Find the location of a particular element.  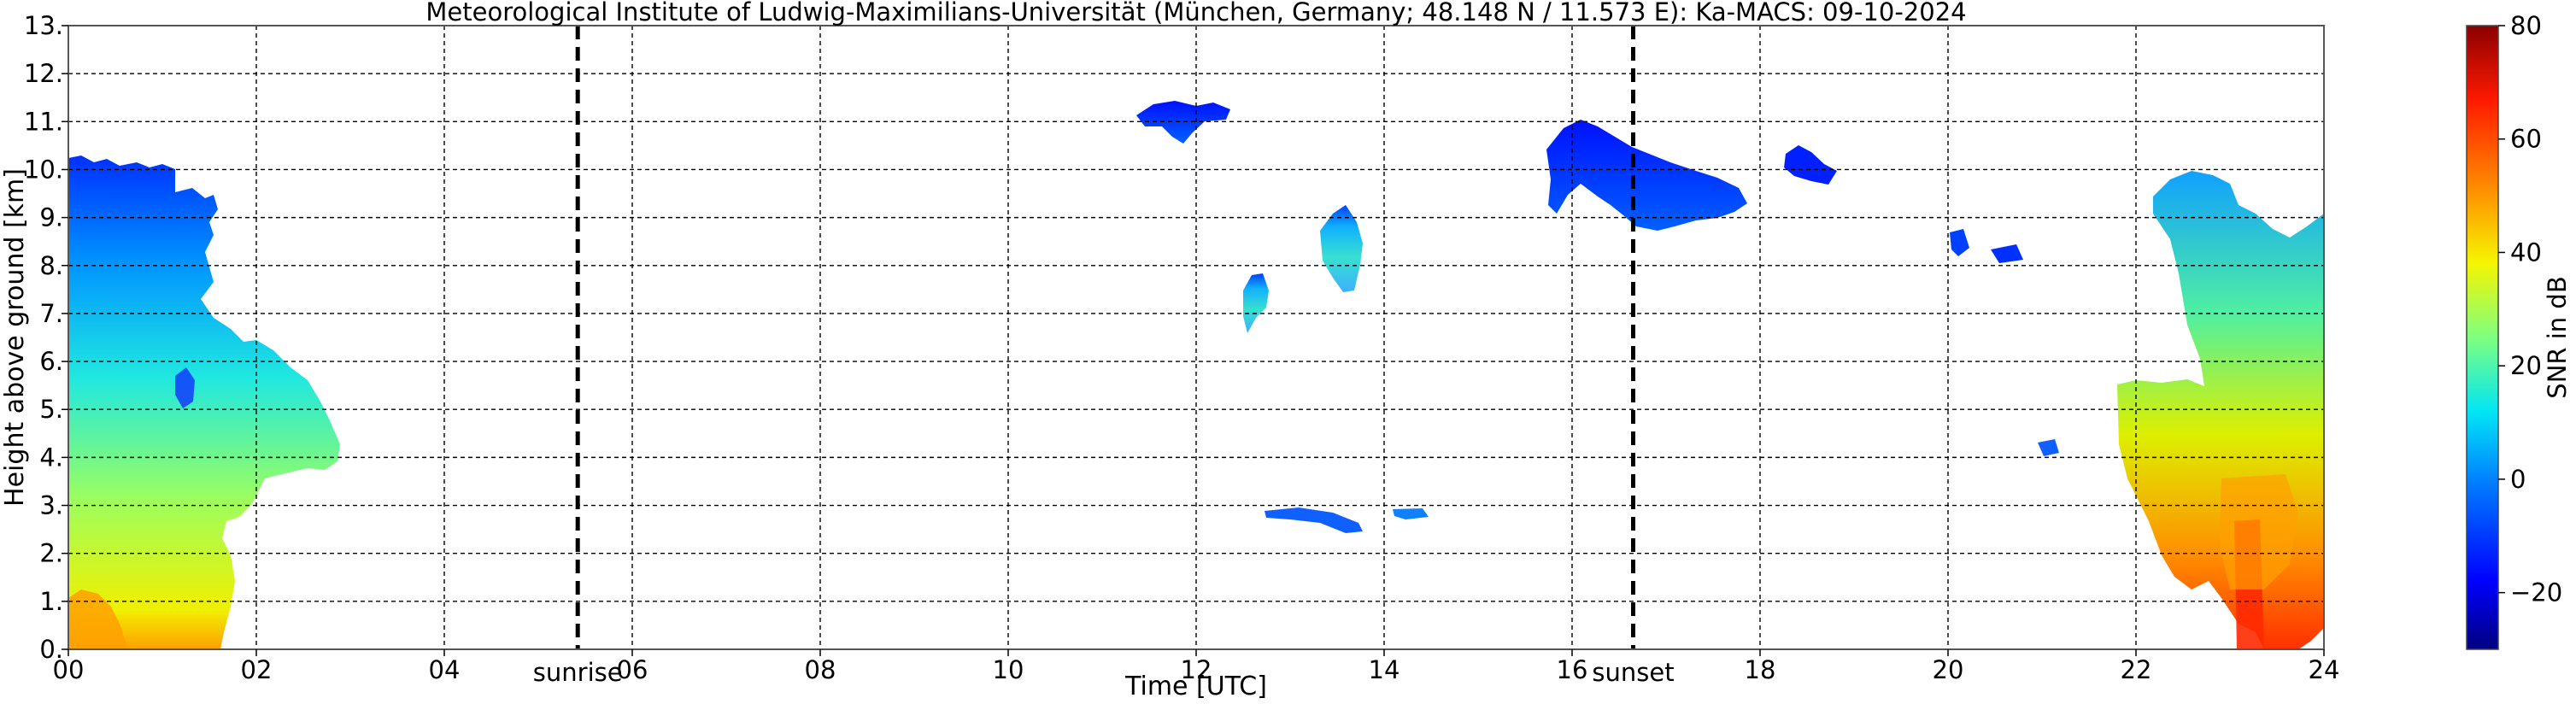

y-tick-label: 9. is located at coordinates (51, 217).